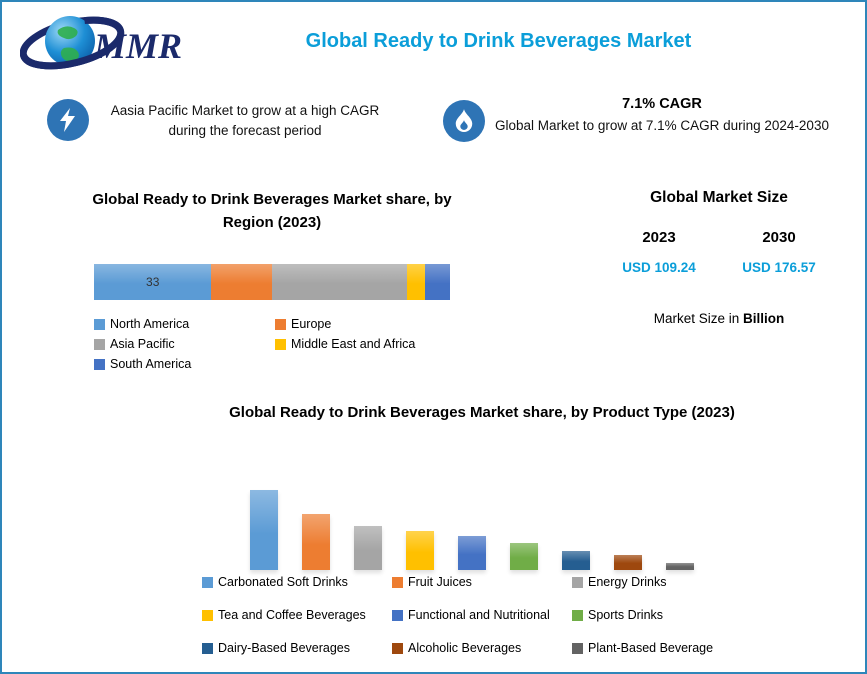 The width and height of the screenshot is (867, 674). Describe the element at coordinates (651, 648) in the screenshot. I see `legend-label: Plant-Based Beverage` at that location.